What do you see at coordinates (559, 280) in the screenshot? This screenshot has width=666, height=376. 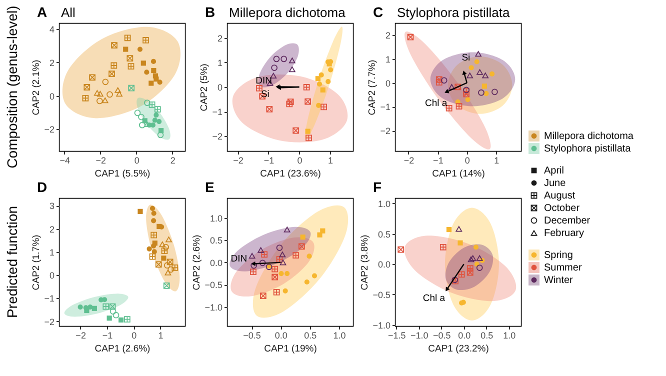 I see `legend-label: Winter` at bounding box center [559, 280].